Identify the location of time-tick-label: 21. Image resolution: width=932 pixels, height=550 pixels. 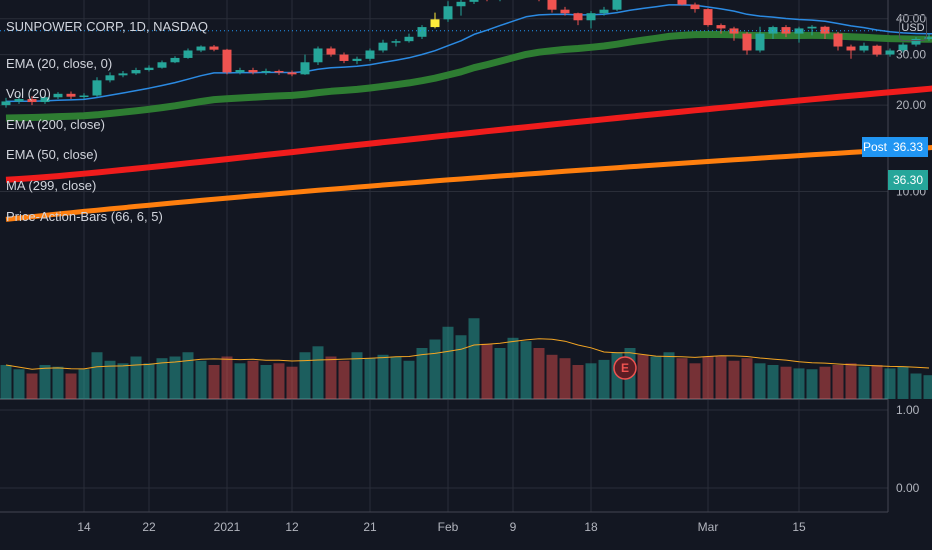
(370, 527).